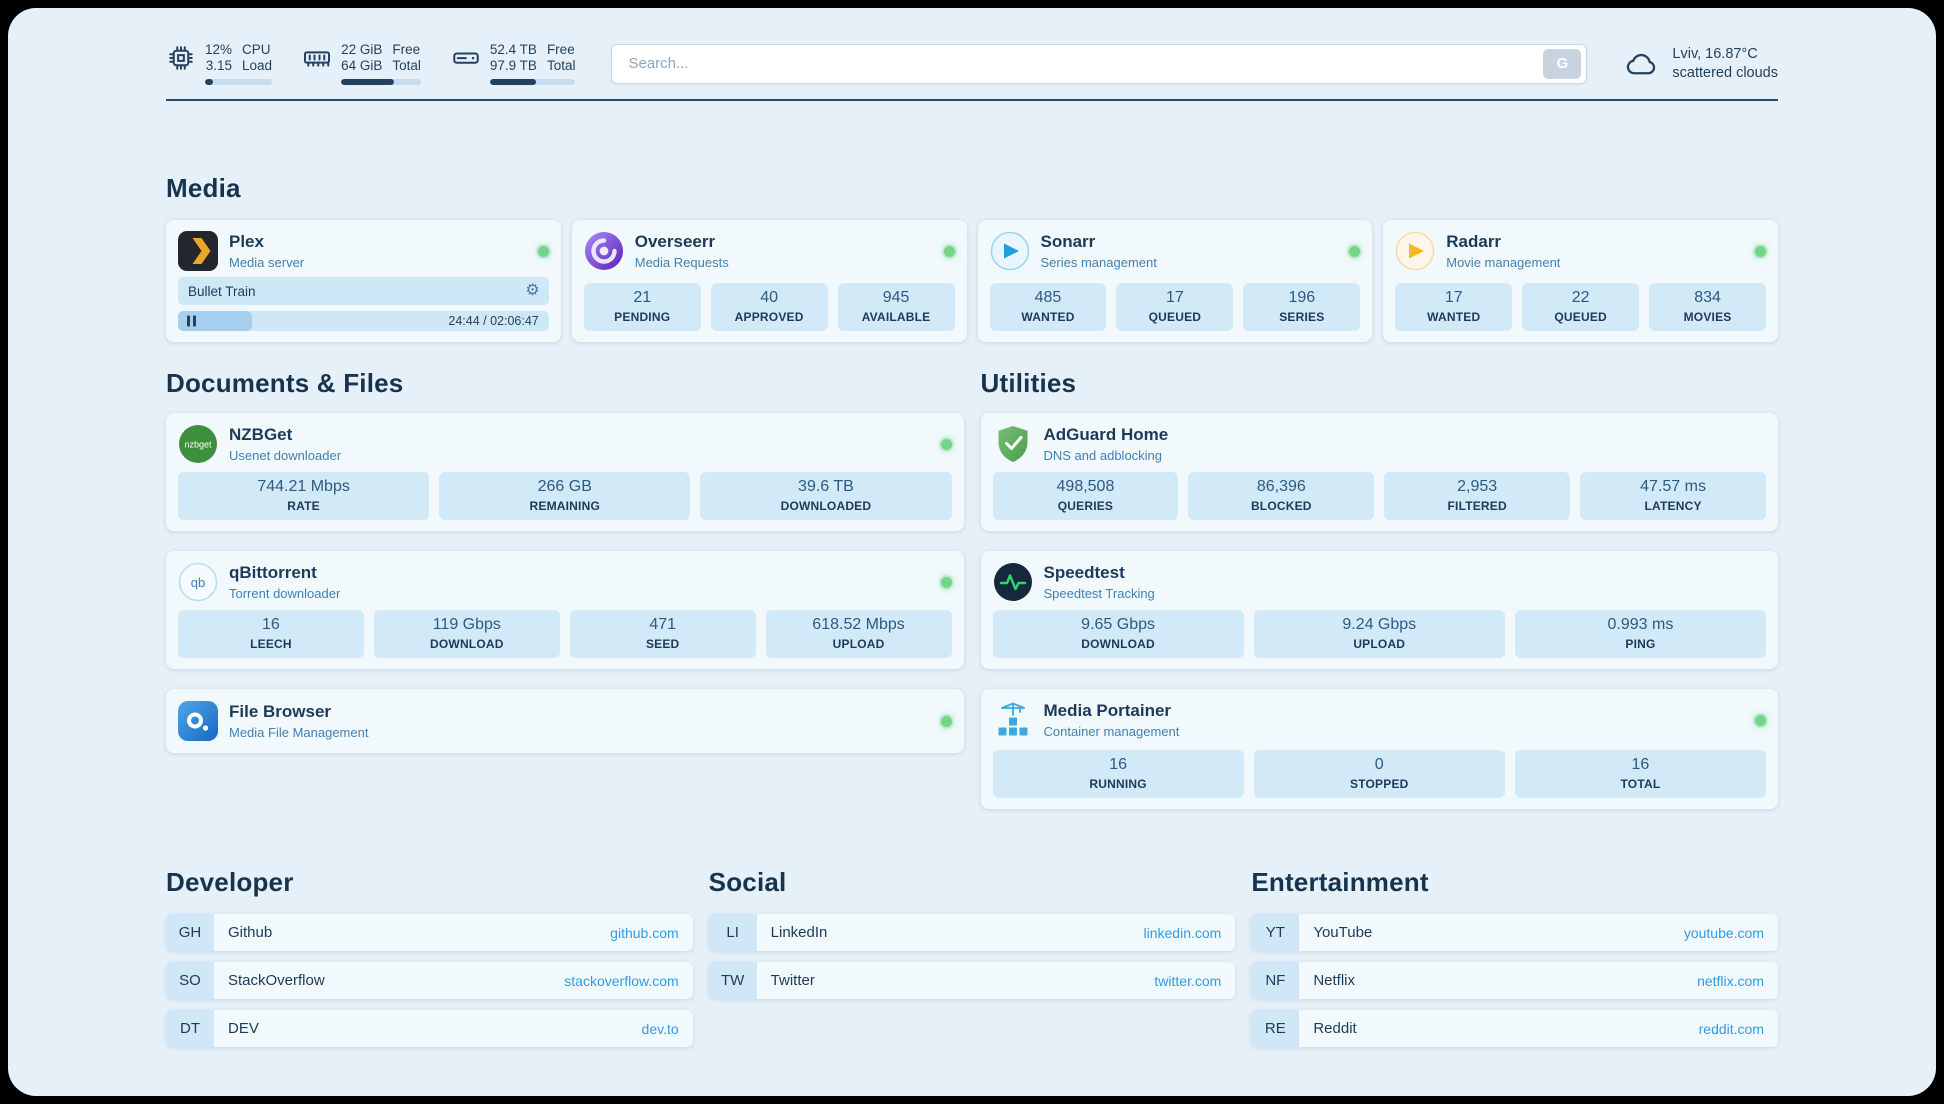 This screenshot has height=1104, width=1944. I want to click on stat-leech: 16 LEECH, so click(271, 634).